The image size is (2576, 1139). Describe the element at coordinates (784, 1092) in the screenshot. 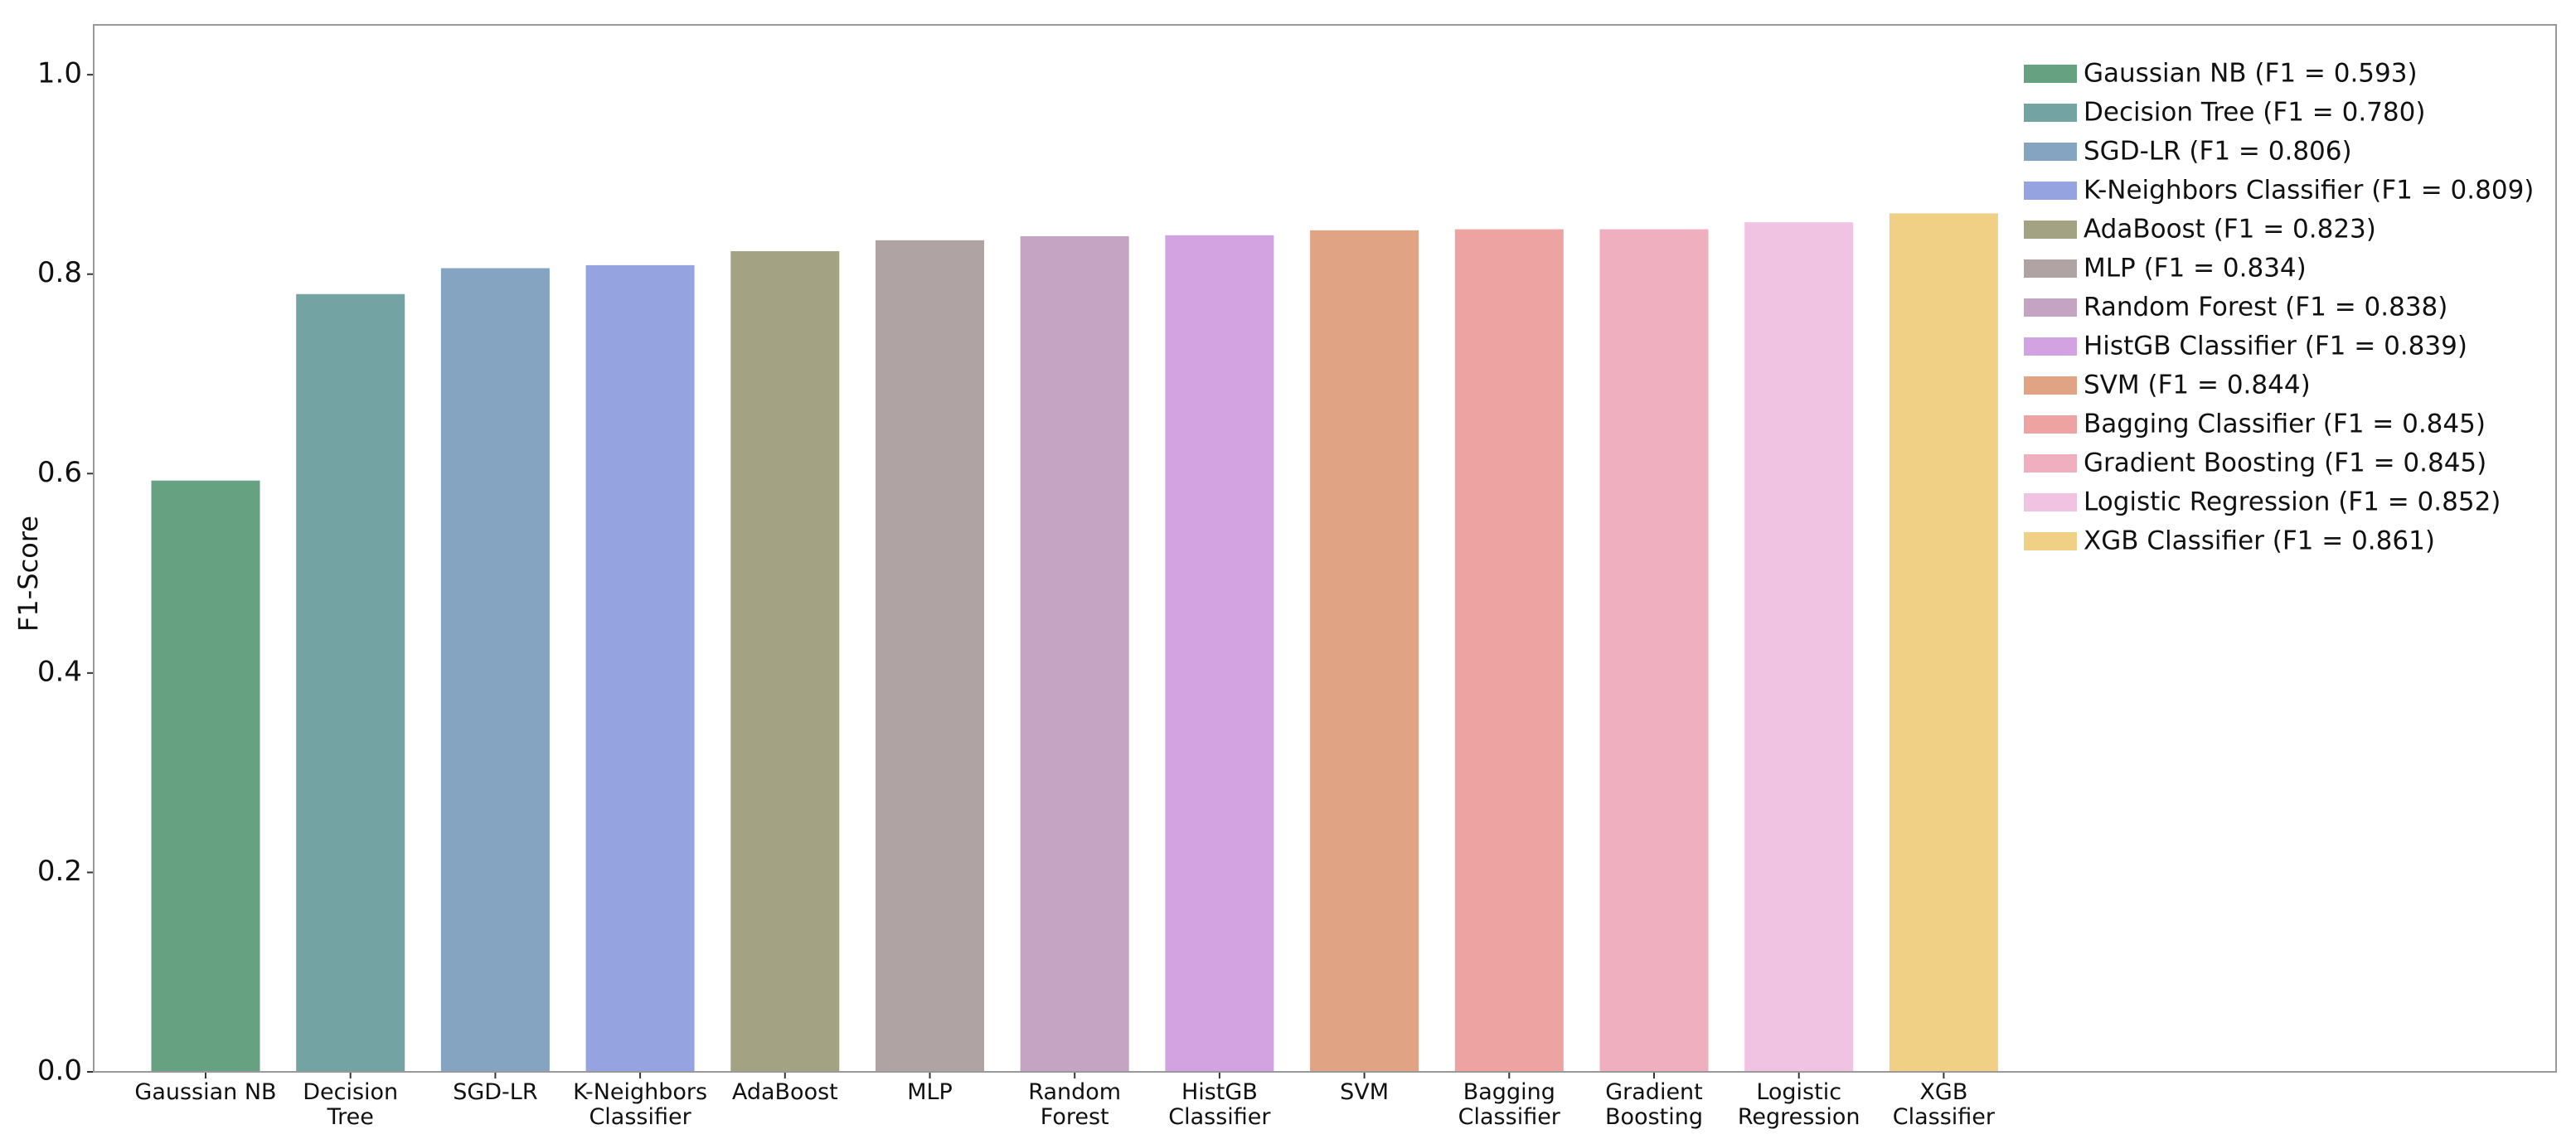

I see `x-tick-label: AdaBoost` at that location.